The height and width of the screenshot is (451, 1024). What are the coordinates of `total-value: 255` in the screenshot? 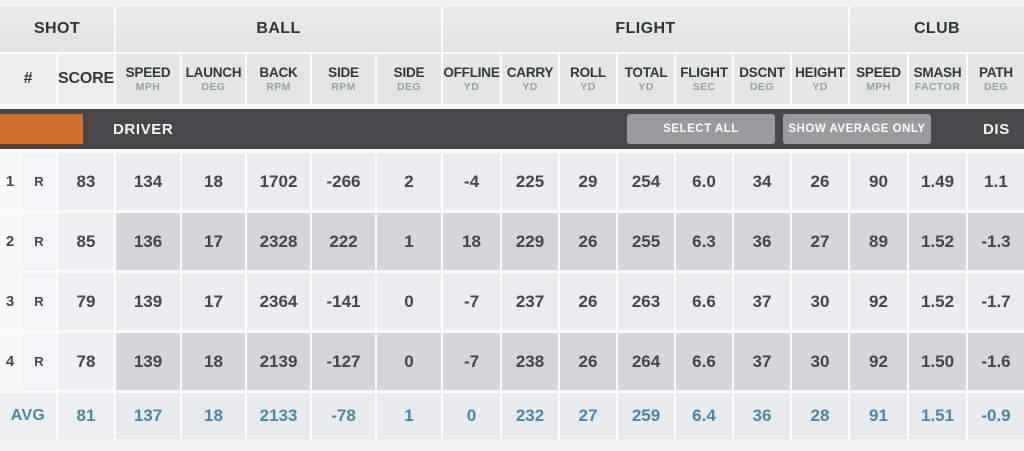 It's located at (646, 241).